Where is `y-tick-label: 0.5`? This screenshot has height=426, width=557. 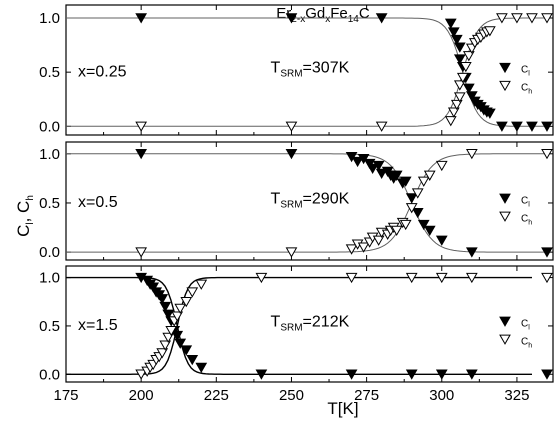
y-tick-label: 0.5 is located at coordinates (49, 72).